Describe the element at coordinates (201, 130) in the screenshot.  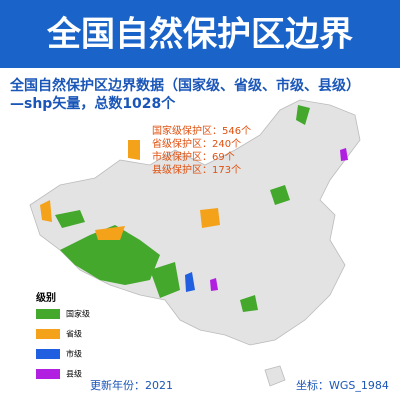
I see `stat: 国家级保护区：546个` at that location.